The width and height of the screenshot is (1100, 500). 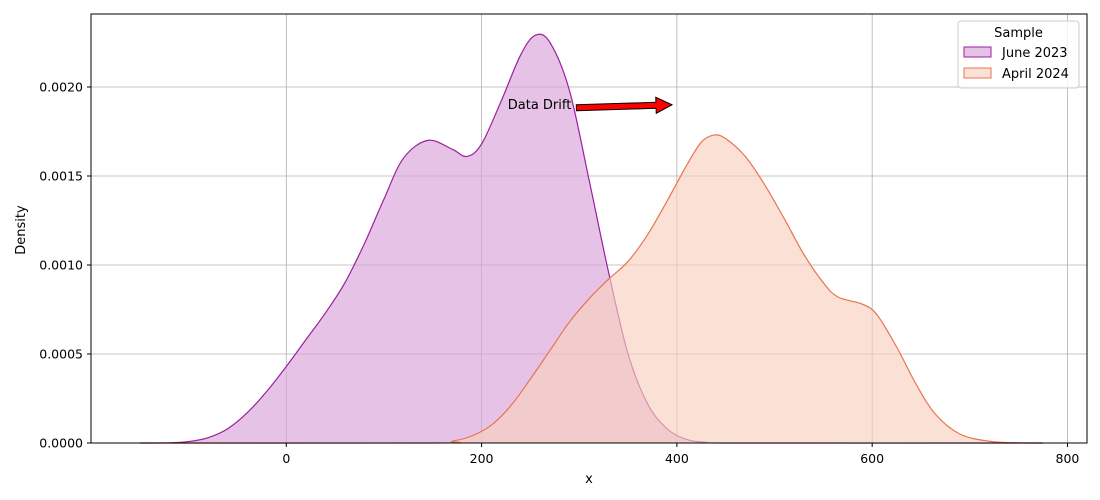 What do you see at coordinates (1018, 33) in the screenshot?
I see `legend-title: Sample` at bounding box center [1018, 33].